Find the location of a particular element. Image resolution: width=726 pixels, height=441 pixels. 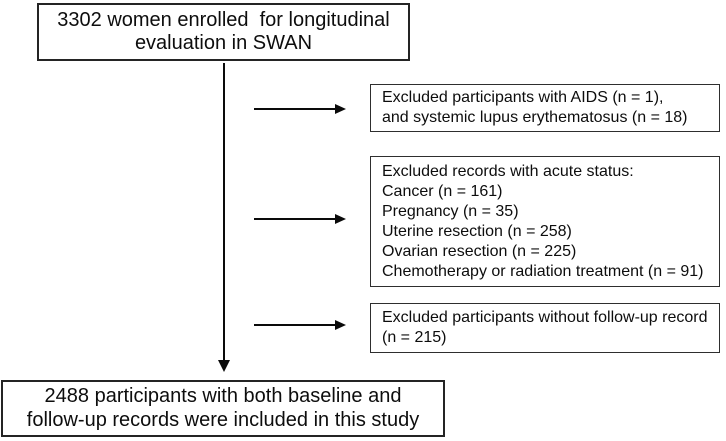

exclusion-arrow-3-head-icon is located at coordinates (340, 325).